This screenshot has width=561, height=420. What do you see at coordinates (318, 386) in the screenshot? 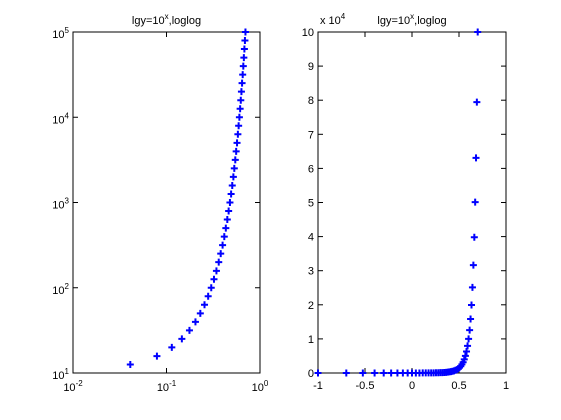
I see `x-tick-label: -1` at bounding box center [318, 386].